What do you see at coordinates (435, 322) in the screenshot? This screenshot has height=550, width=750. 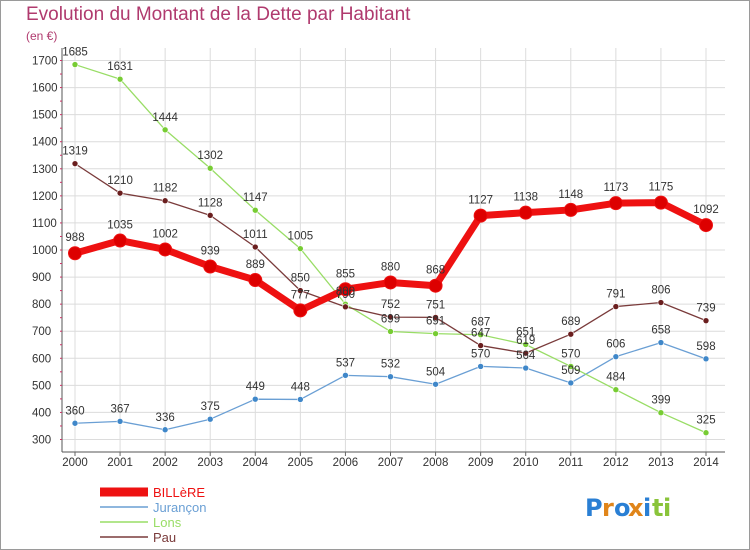 I see `data-label: 691` at bounding box center [435, 322].